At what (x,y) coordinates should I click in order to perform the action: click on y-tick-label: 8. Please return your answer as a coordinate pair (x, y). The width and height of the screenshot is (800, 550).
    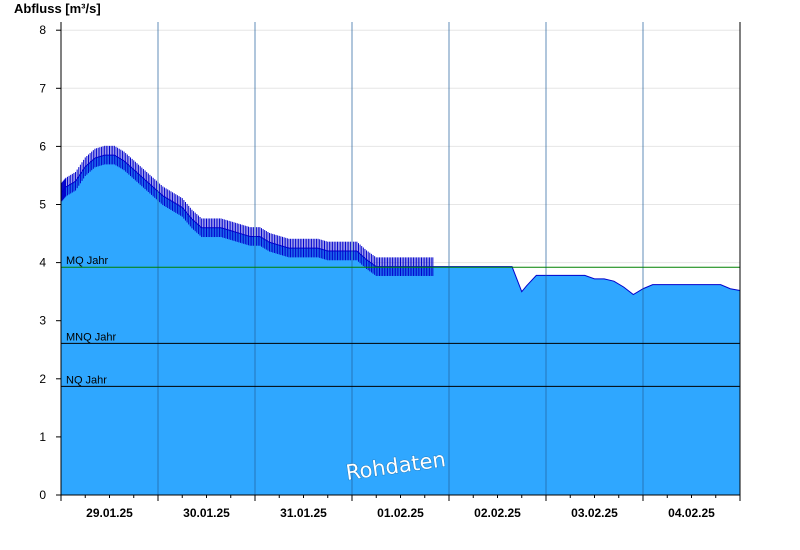
    Looking at the image, I should click on (42, 30).